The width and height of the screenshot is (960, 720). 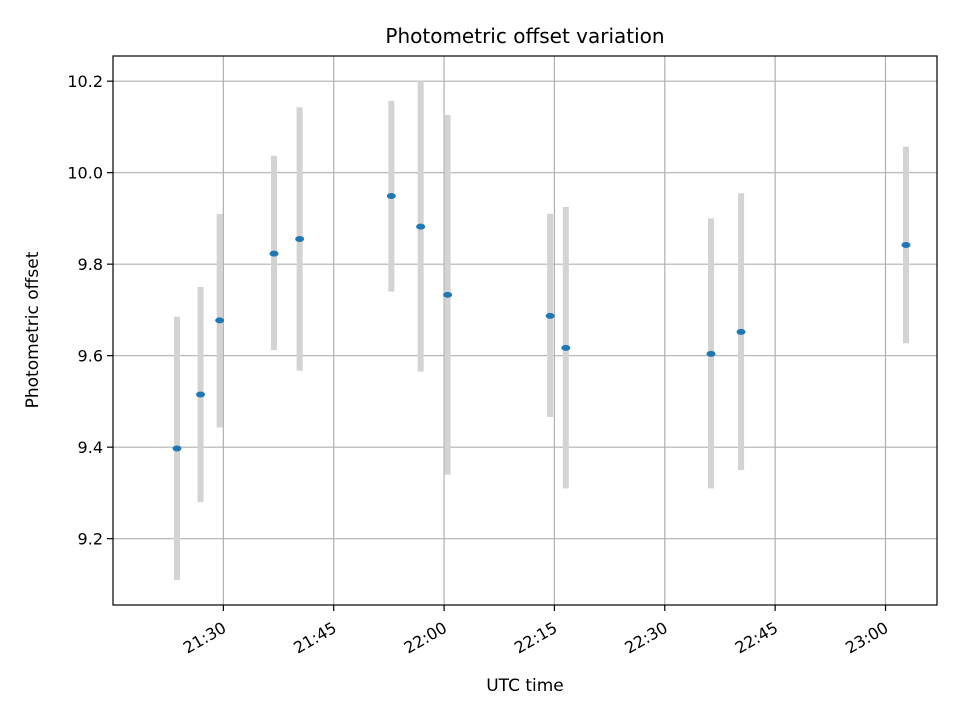 What do you see at coordinates (85, 173) in the screenshot?
I see `y-tick-label: 10.0` at bounding box center [85, 173].